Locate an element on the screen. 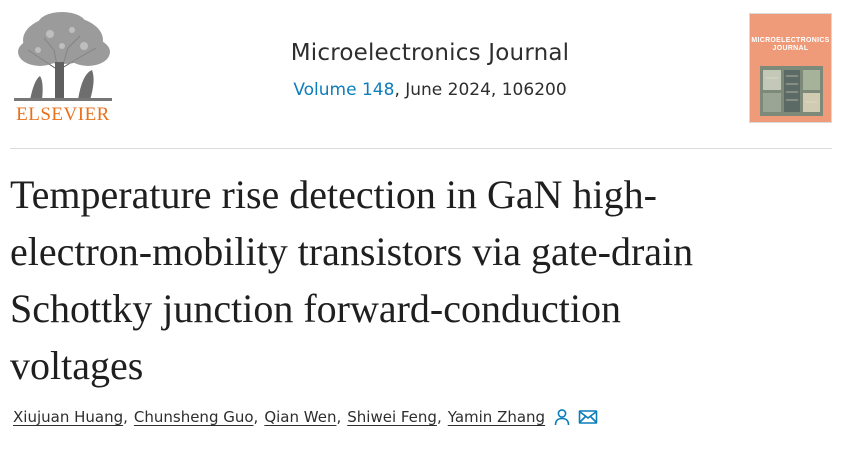 The image size is (861, 457). author-link: Shiwei Feng is located at coordinates (392, 417).